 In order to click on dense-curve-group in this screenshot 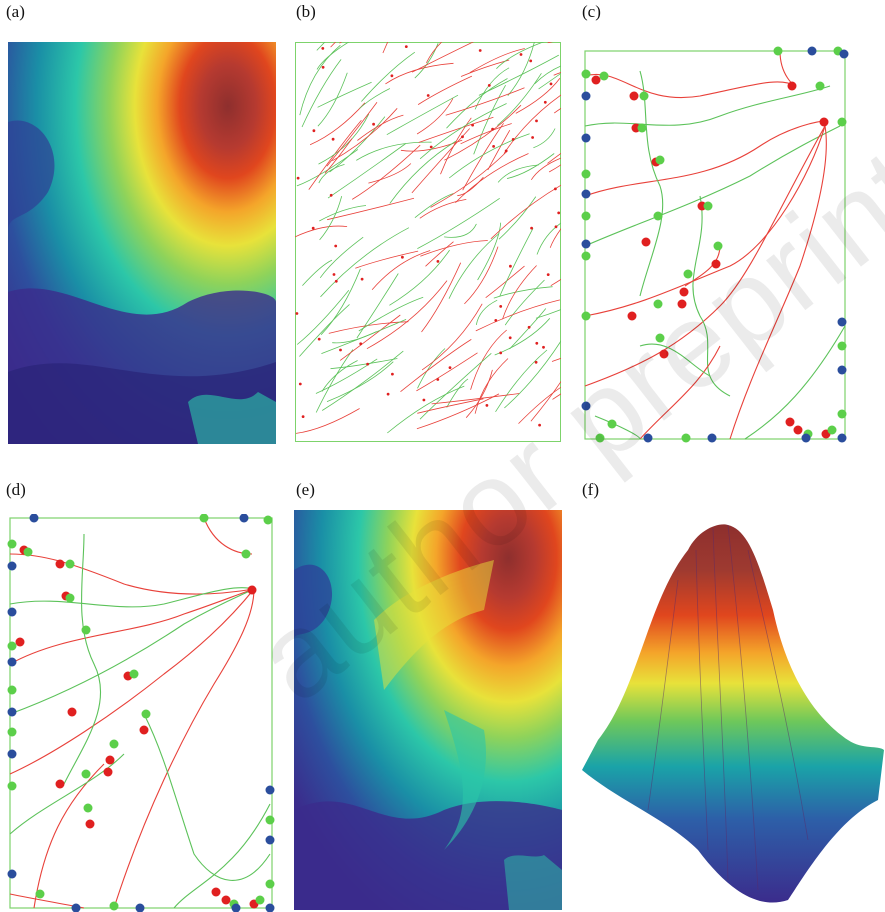, I will do `click(428, 238)`.